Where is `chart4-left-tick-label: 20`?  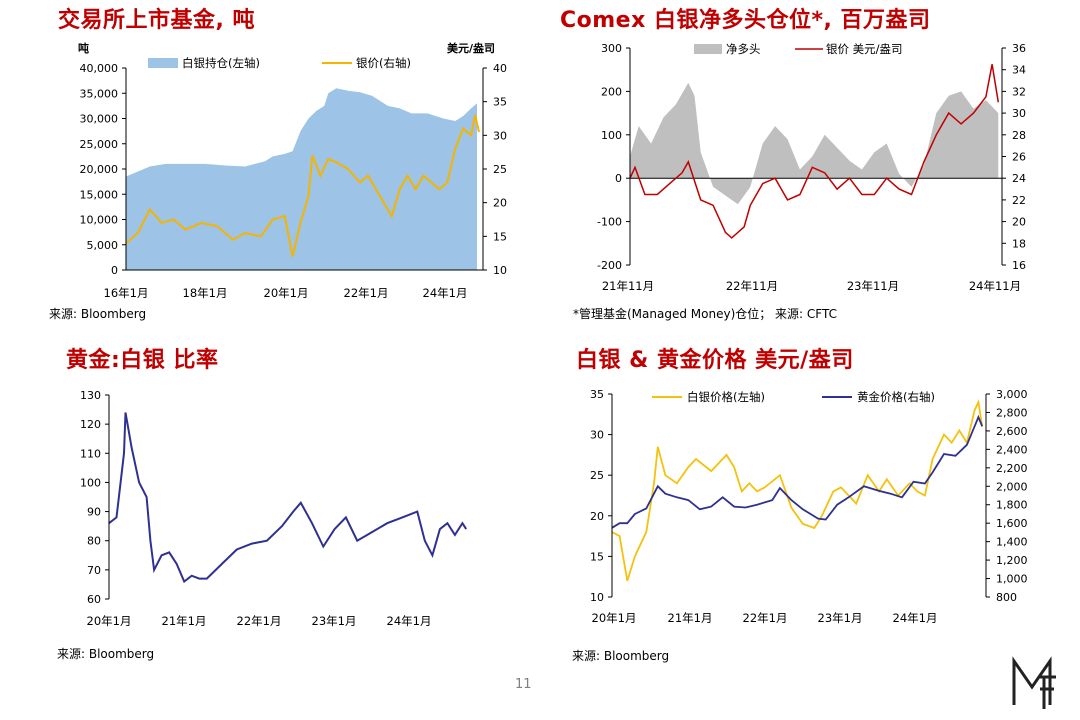 chart4-left-tick-label: 20 is located at coordinates (597, 516).